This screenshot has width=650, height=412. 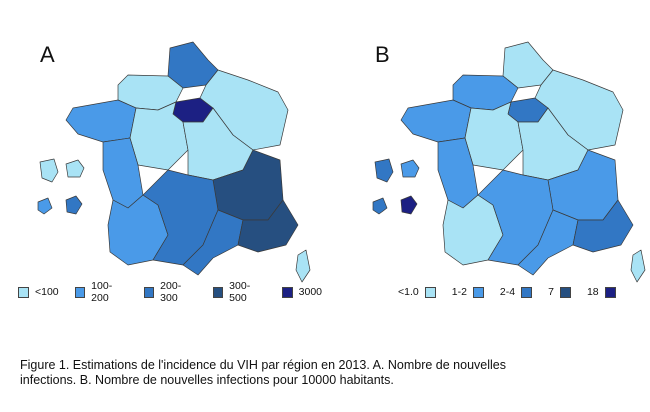 What do you see at coordinates (520, 292) in the screenshot?
I see `legend-b: <1.0 1-2 2-4 7 18` at bounding box center [520, 292].